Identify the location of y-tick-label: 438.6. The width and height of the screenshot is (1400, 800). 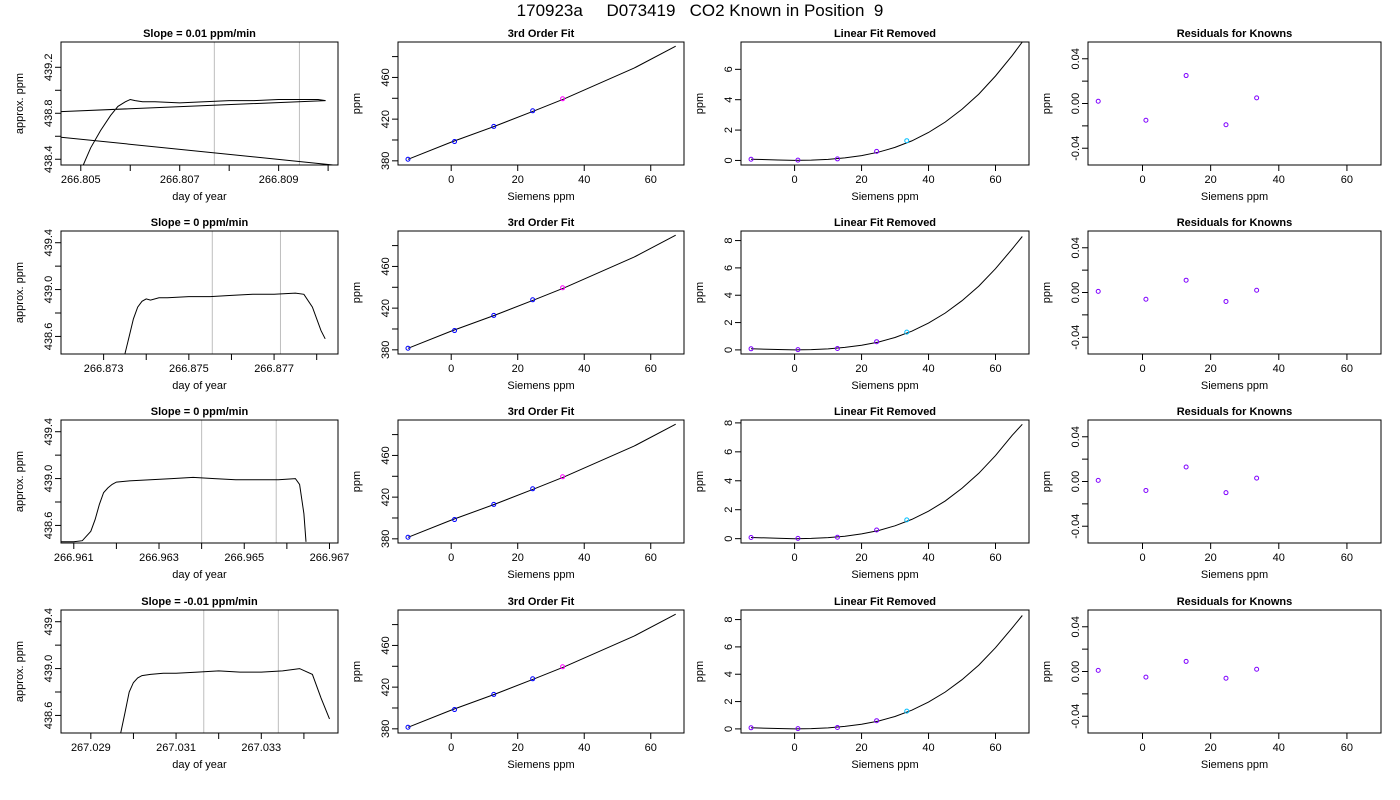
(49, 337).